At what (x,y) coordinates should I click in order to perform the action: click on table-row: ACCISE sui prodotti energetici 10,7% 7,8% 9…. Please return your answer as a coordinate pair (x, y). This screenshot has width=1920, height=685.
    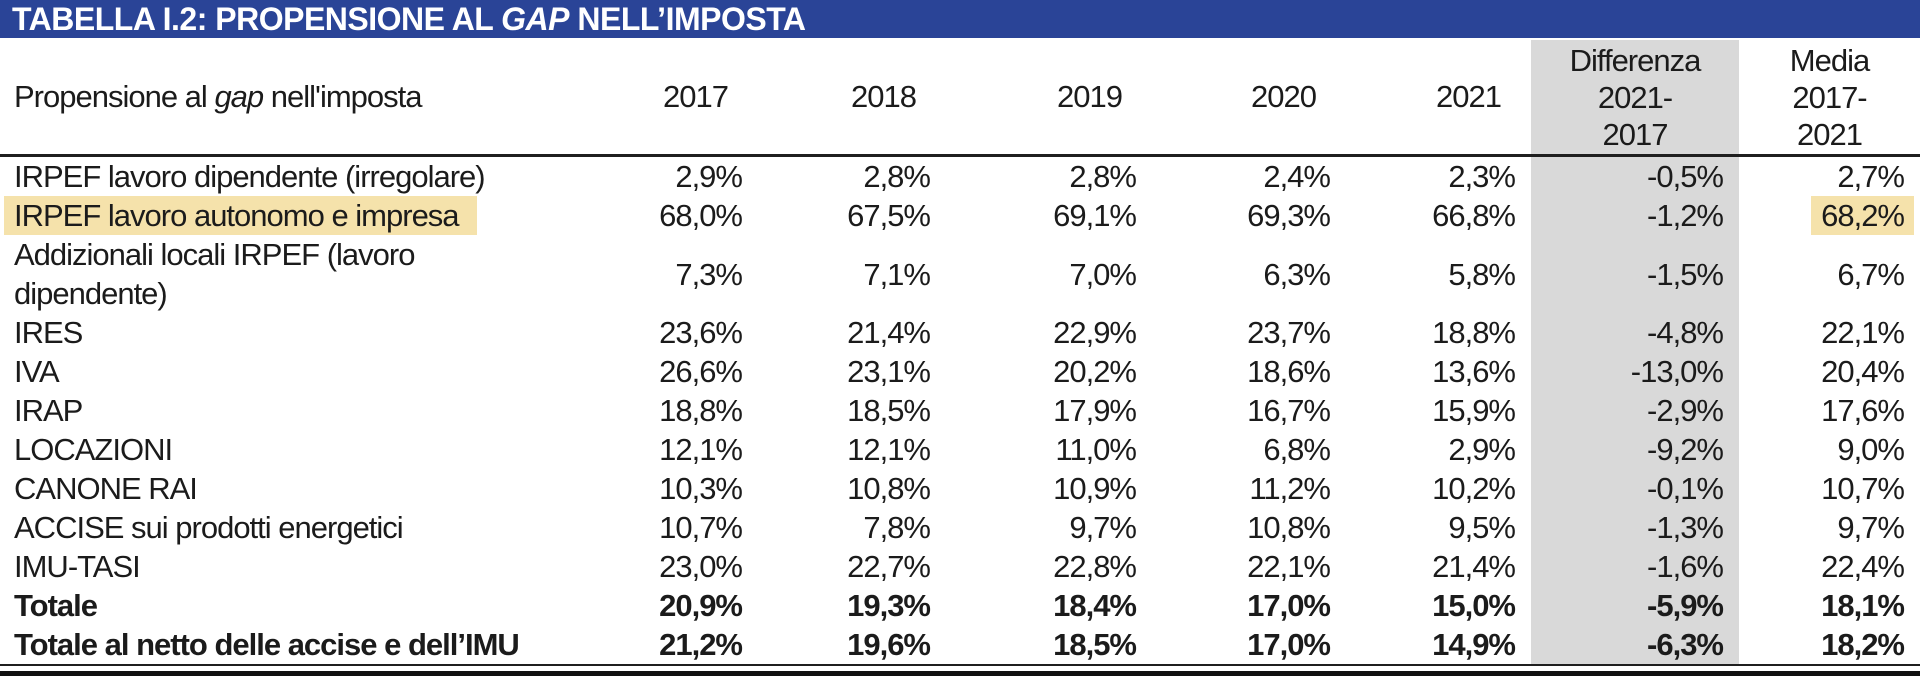
    Looking at the image, I should click on (960, 527).